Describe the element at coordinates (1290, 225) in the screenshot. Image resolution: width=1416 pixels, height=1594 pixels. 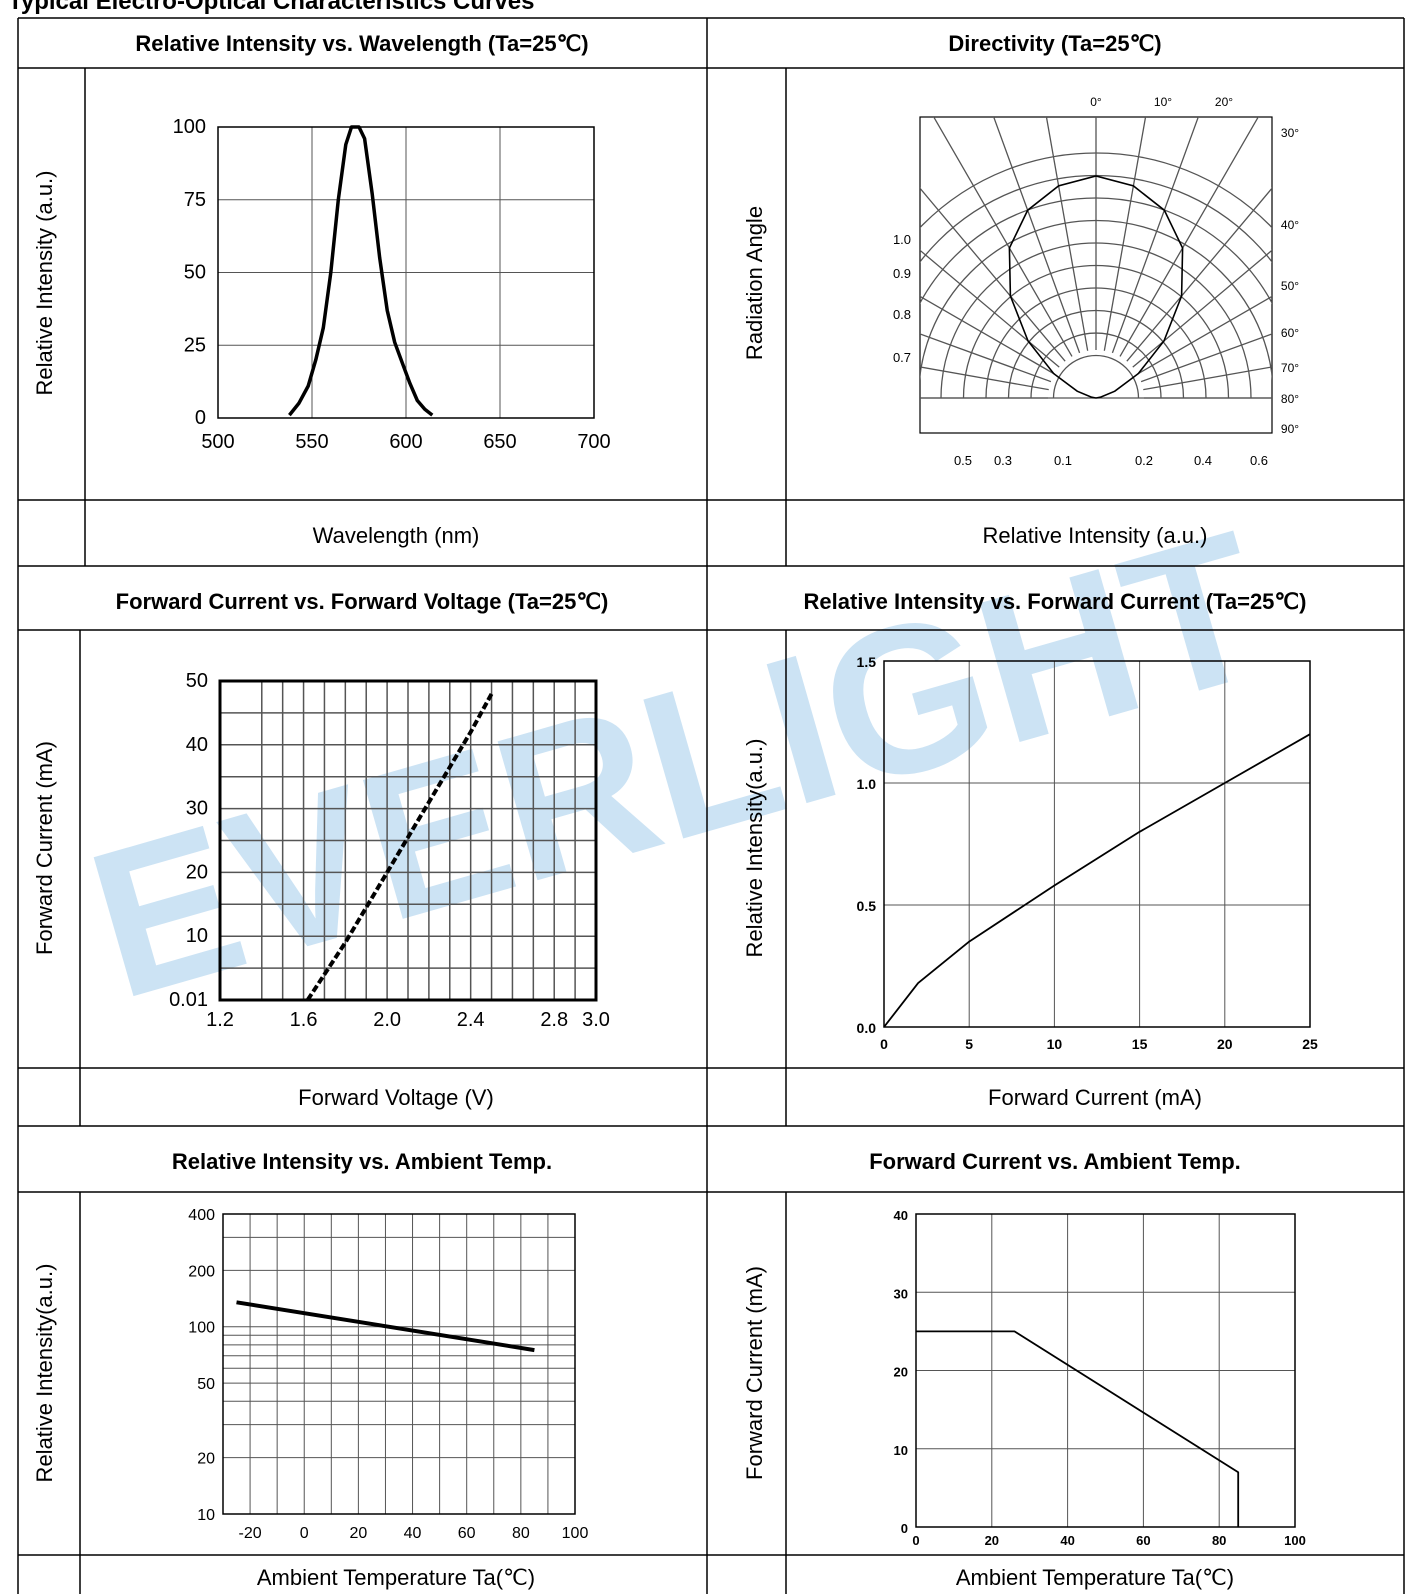
I see `angle-tick-label: 40°` at that location.